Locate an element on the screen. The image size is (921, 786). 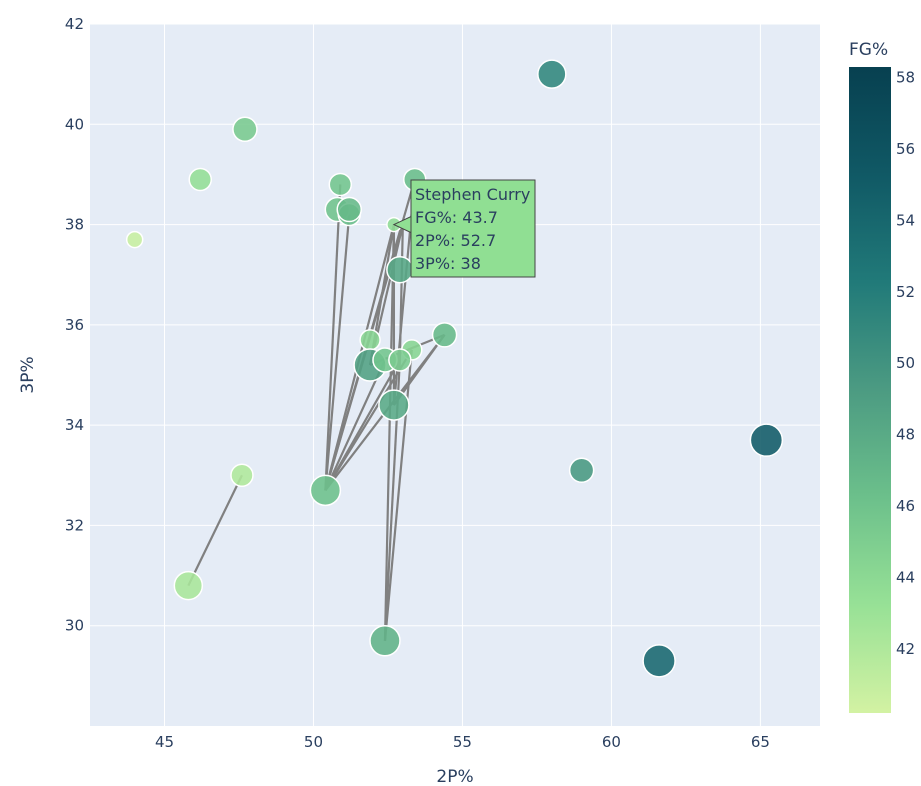
colorbar-tick-label: 42 is located at coordinates (905, 649).